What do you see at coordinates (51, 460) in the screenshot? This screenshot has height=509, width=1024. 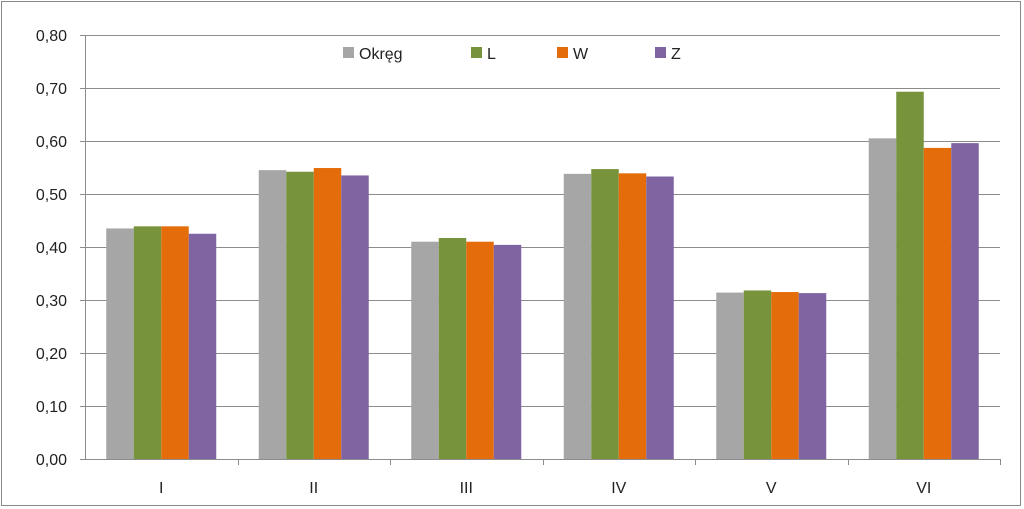 I see `y-tick-label: 0,00` at bounding box center [51, 460].